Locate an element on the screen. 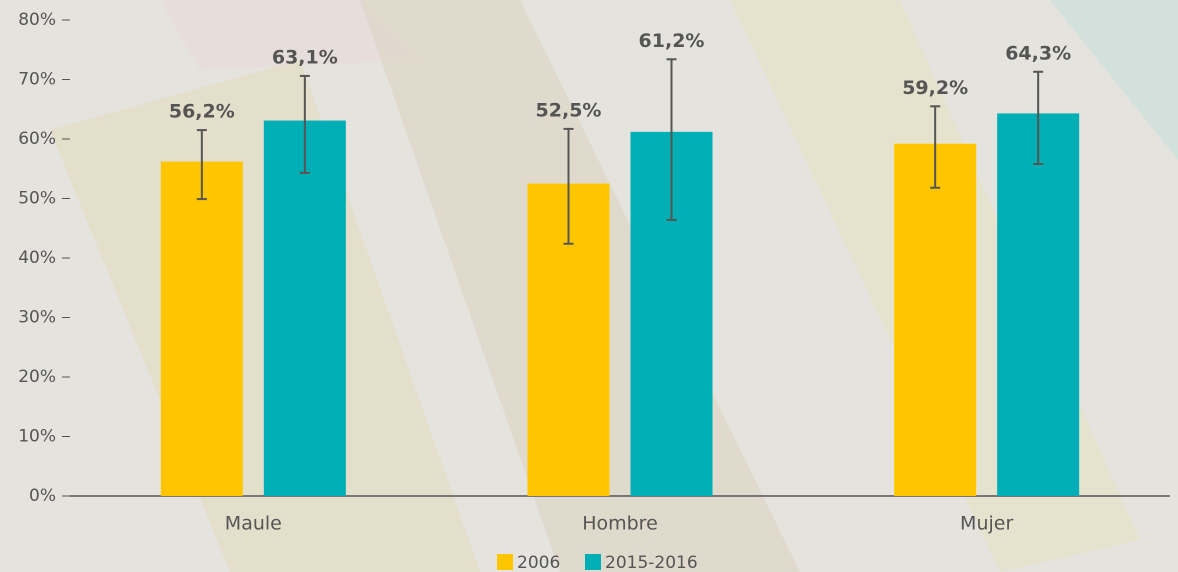 The height and width of the screenshot is (572, 1178). y-tick-label: 60% is located at coordinates (37, 139).